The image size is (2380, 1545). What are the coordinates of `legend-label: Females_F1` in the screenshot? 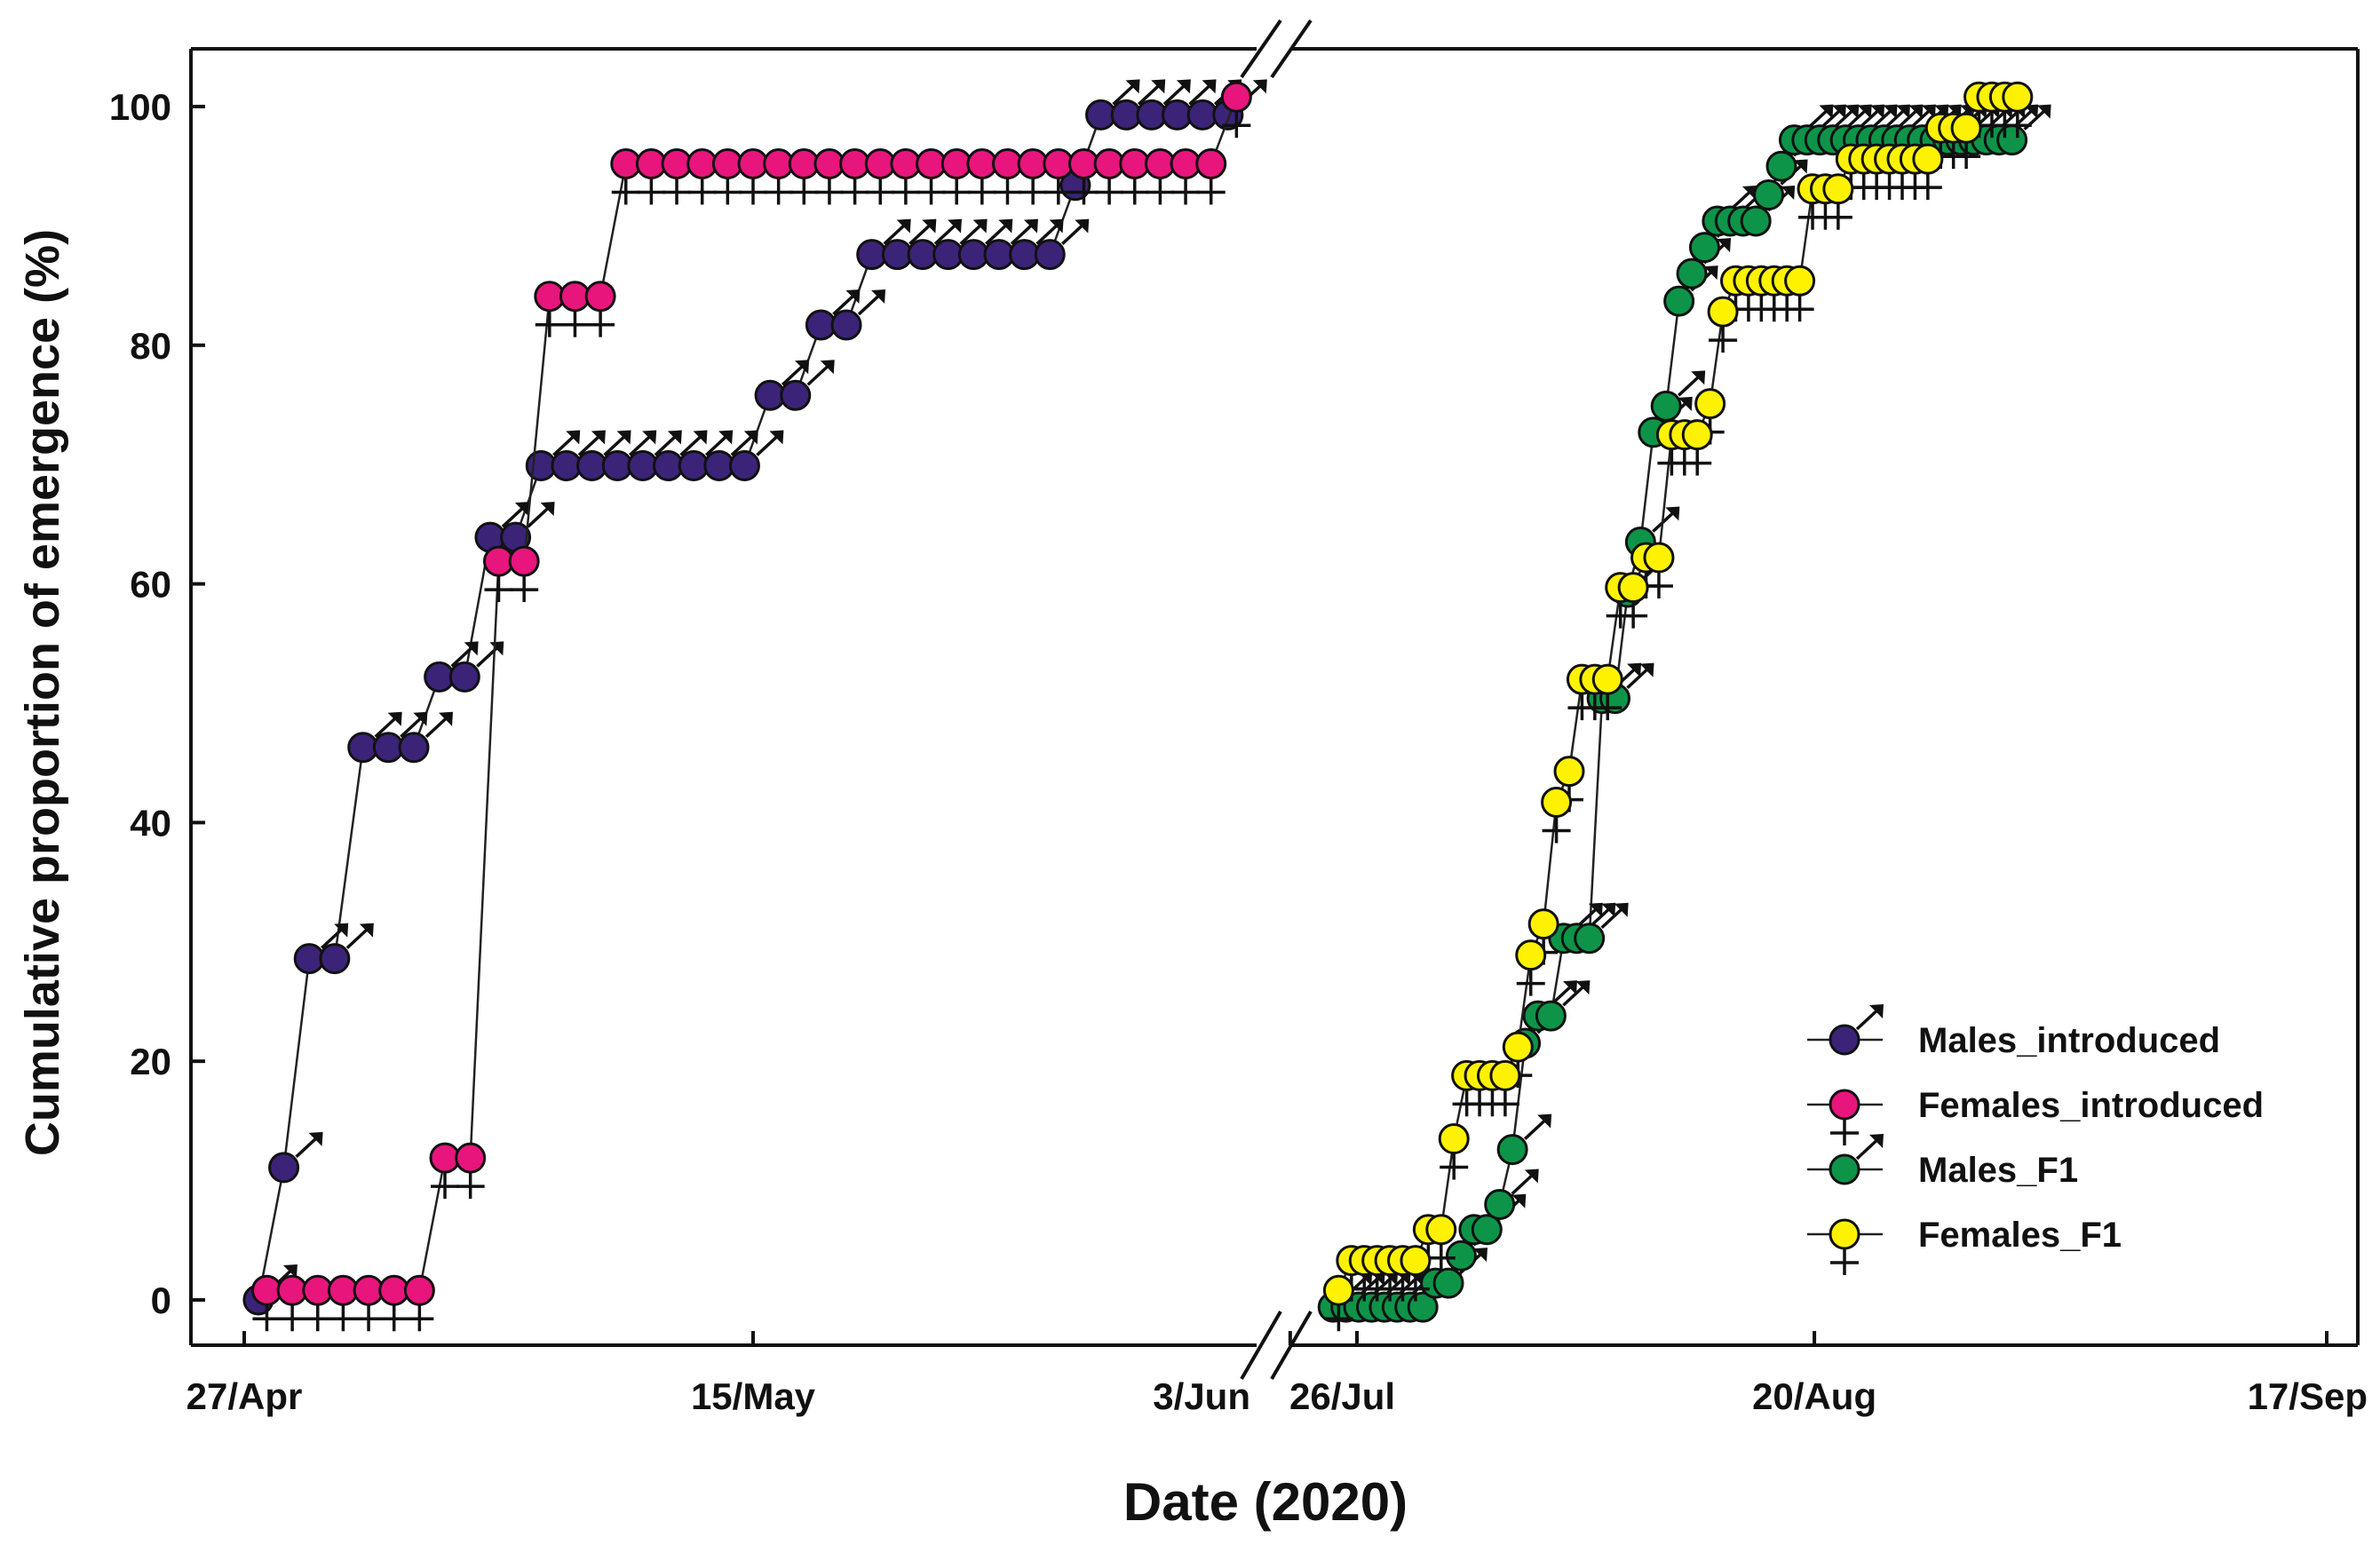 It's located at (2020, 1235).